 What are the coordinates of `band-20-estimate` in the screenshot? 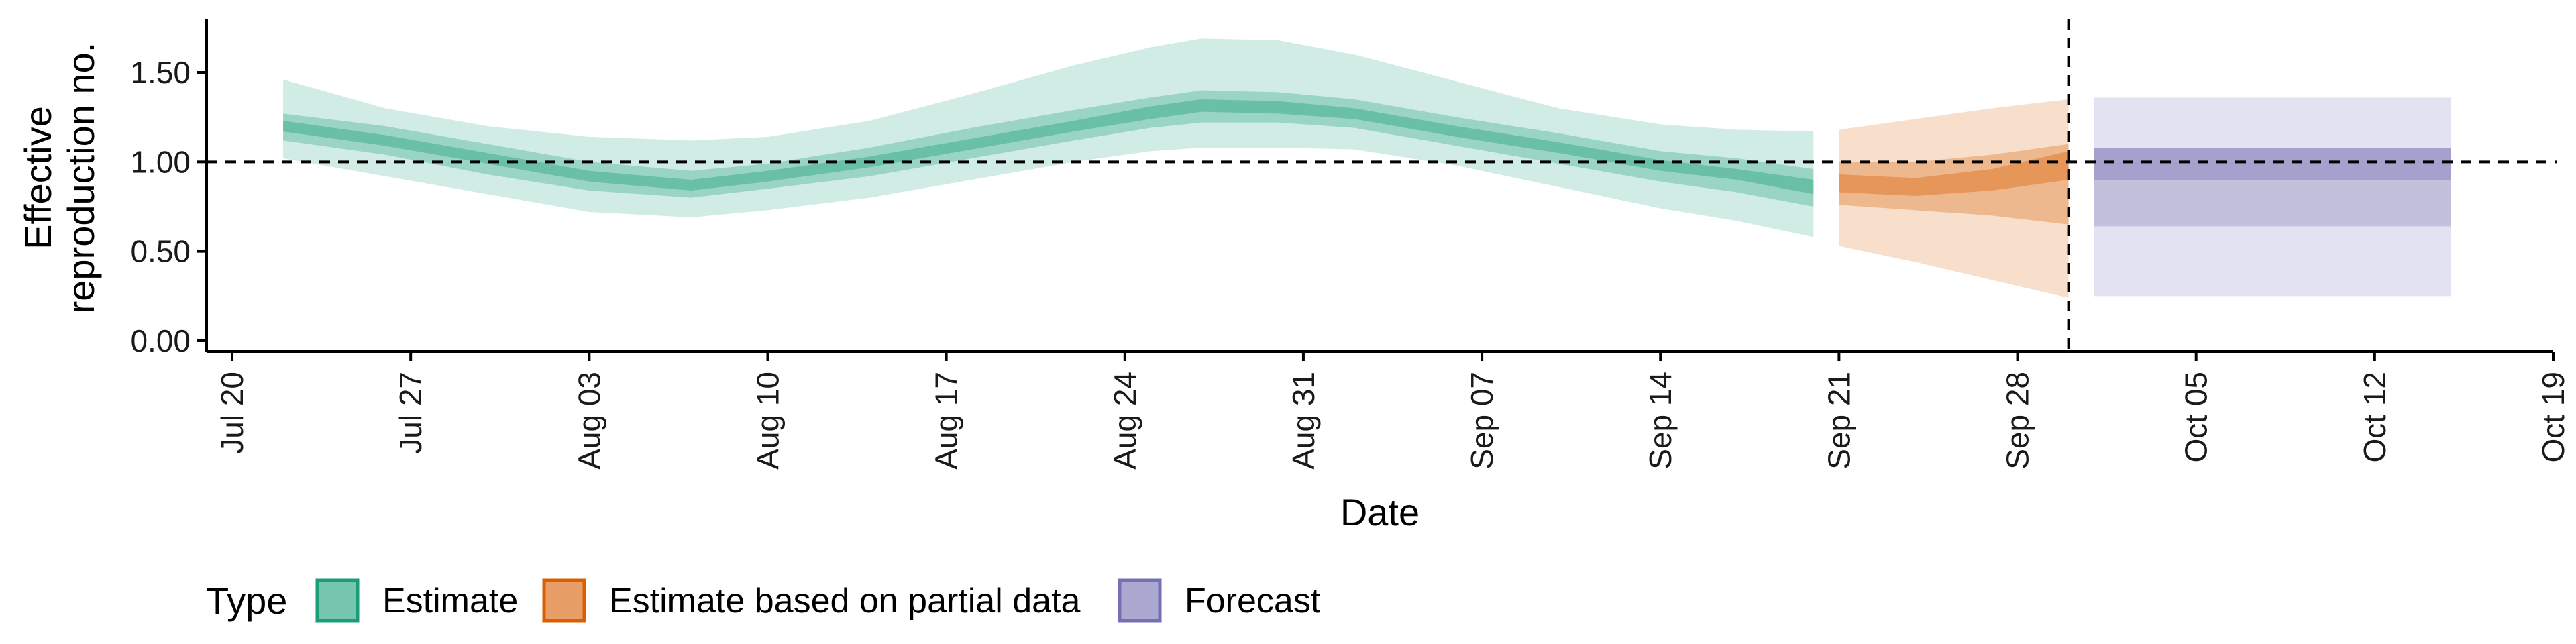 It's located at (1048, 147).